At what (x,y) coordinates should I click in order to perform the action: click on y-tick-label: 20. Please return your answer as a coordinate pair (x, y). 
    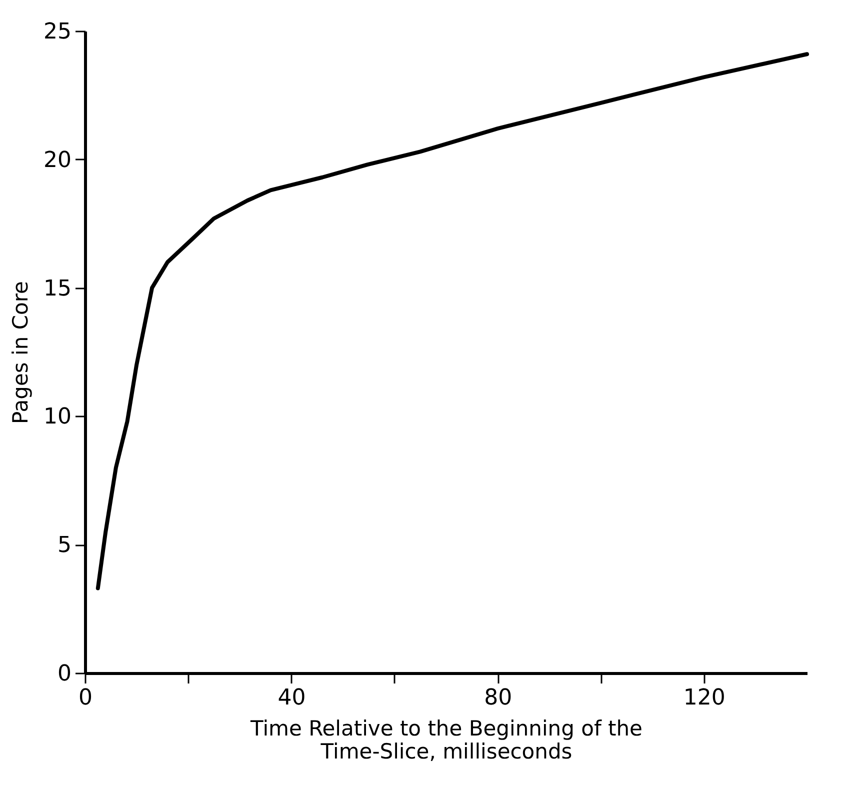
    Looking at the image, I should click on (58, 160).